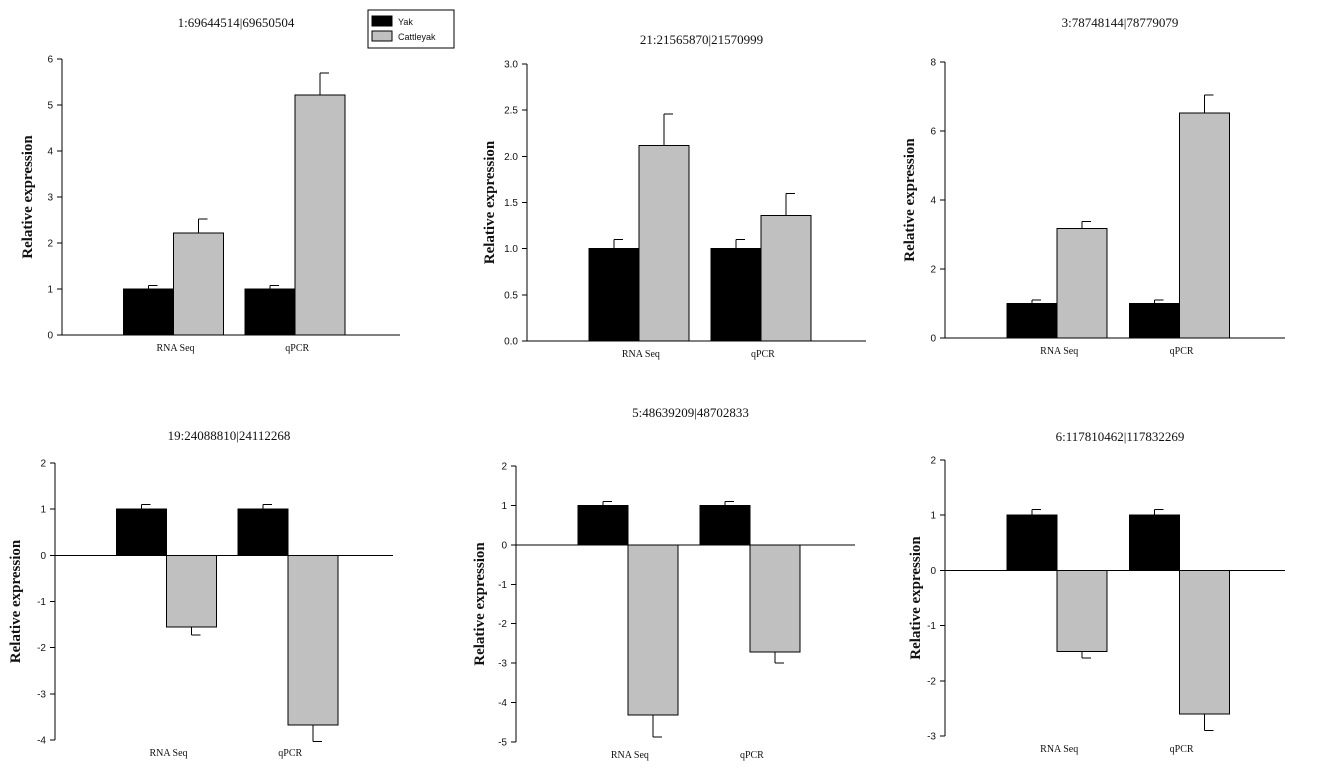  What do you see at coordinates (1120, 436) in the screenshot?
I see `chart-title: 6:117810462|117832269` at bounding box center [1120, 436].